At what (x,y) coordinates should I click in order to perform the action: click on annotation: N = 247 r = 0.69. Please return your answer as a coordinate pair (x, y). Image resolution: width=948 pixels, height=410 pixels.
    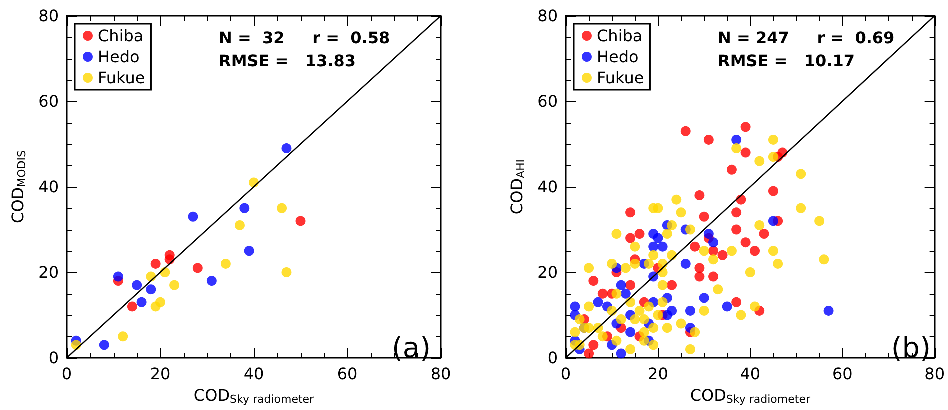
    Looking at the image, I should click on (806, 38).